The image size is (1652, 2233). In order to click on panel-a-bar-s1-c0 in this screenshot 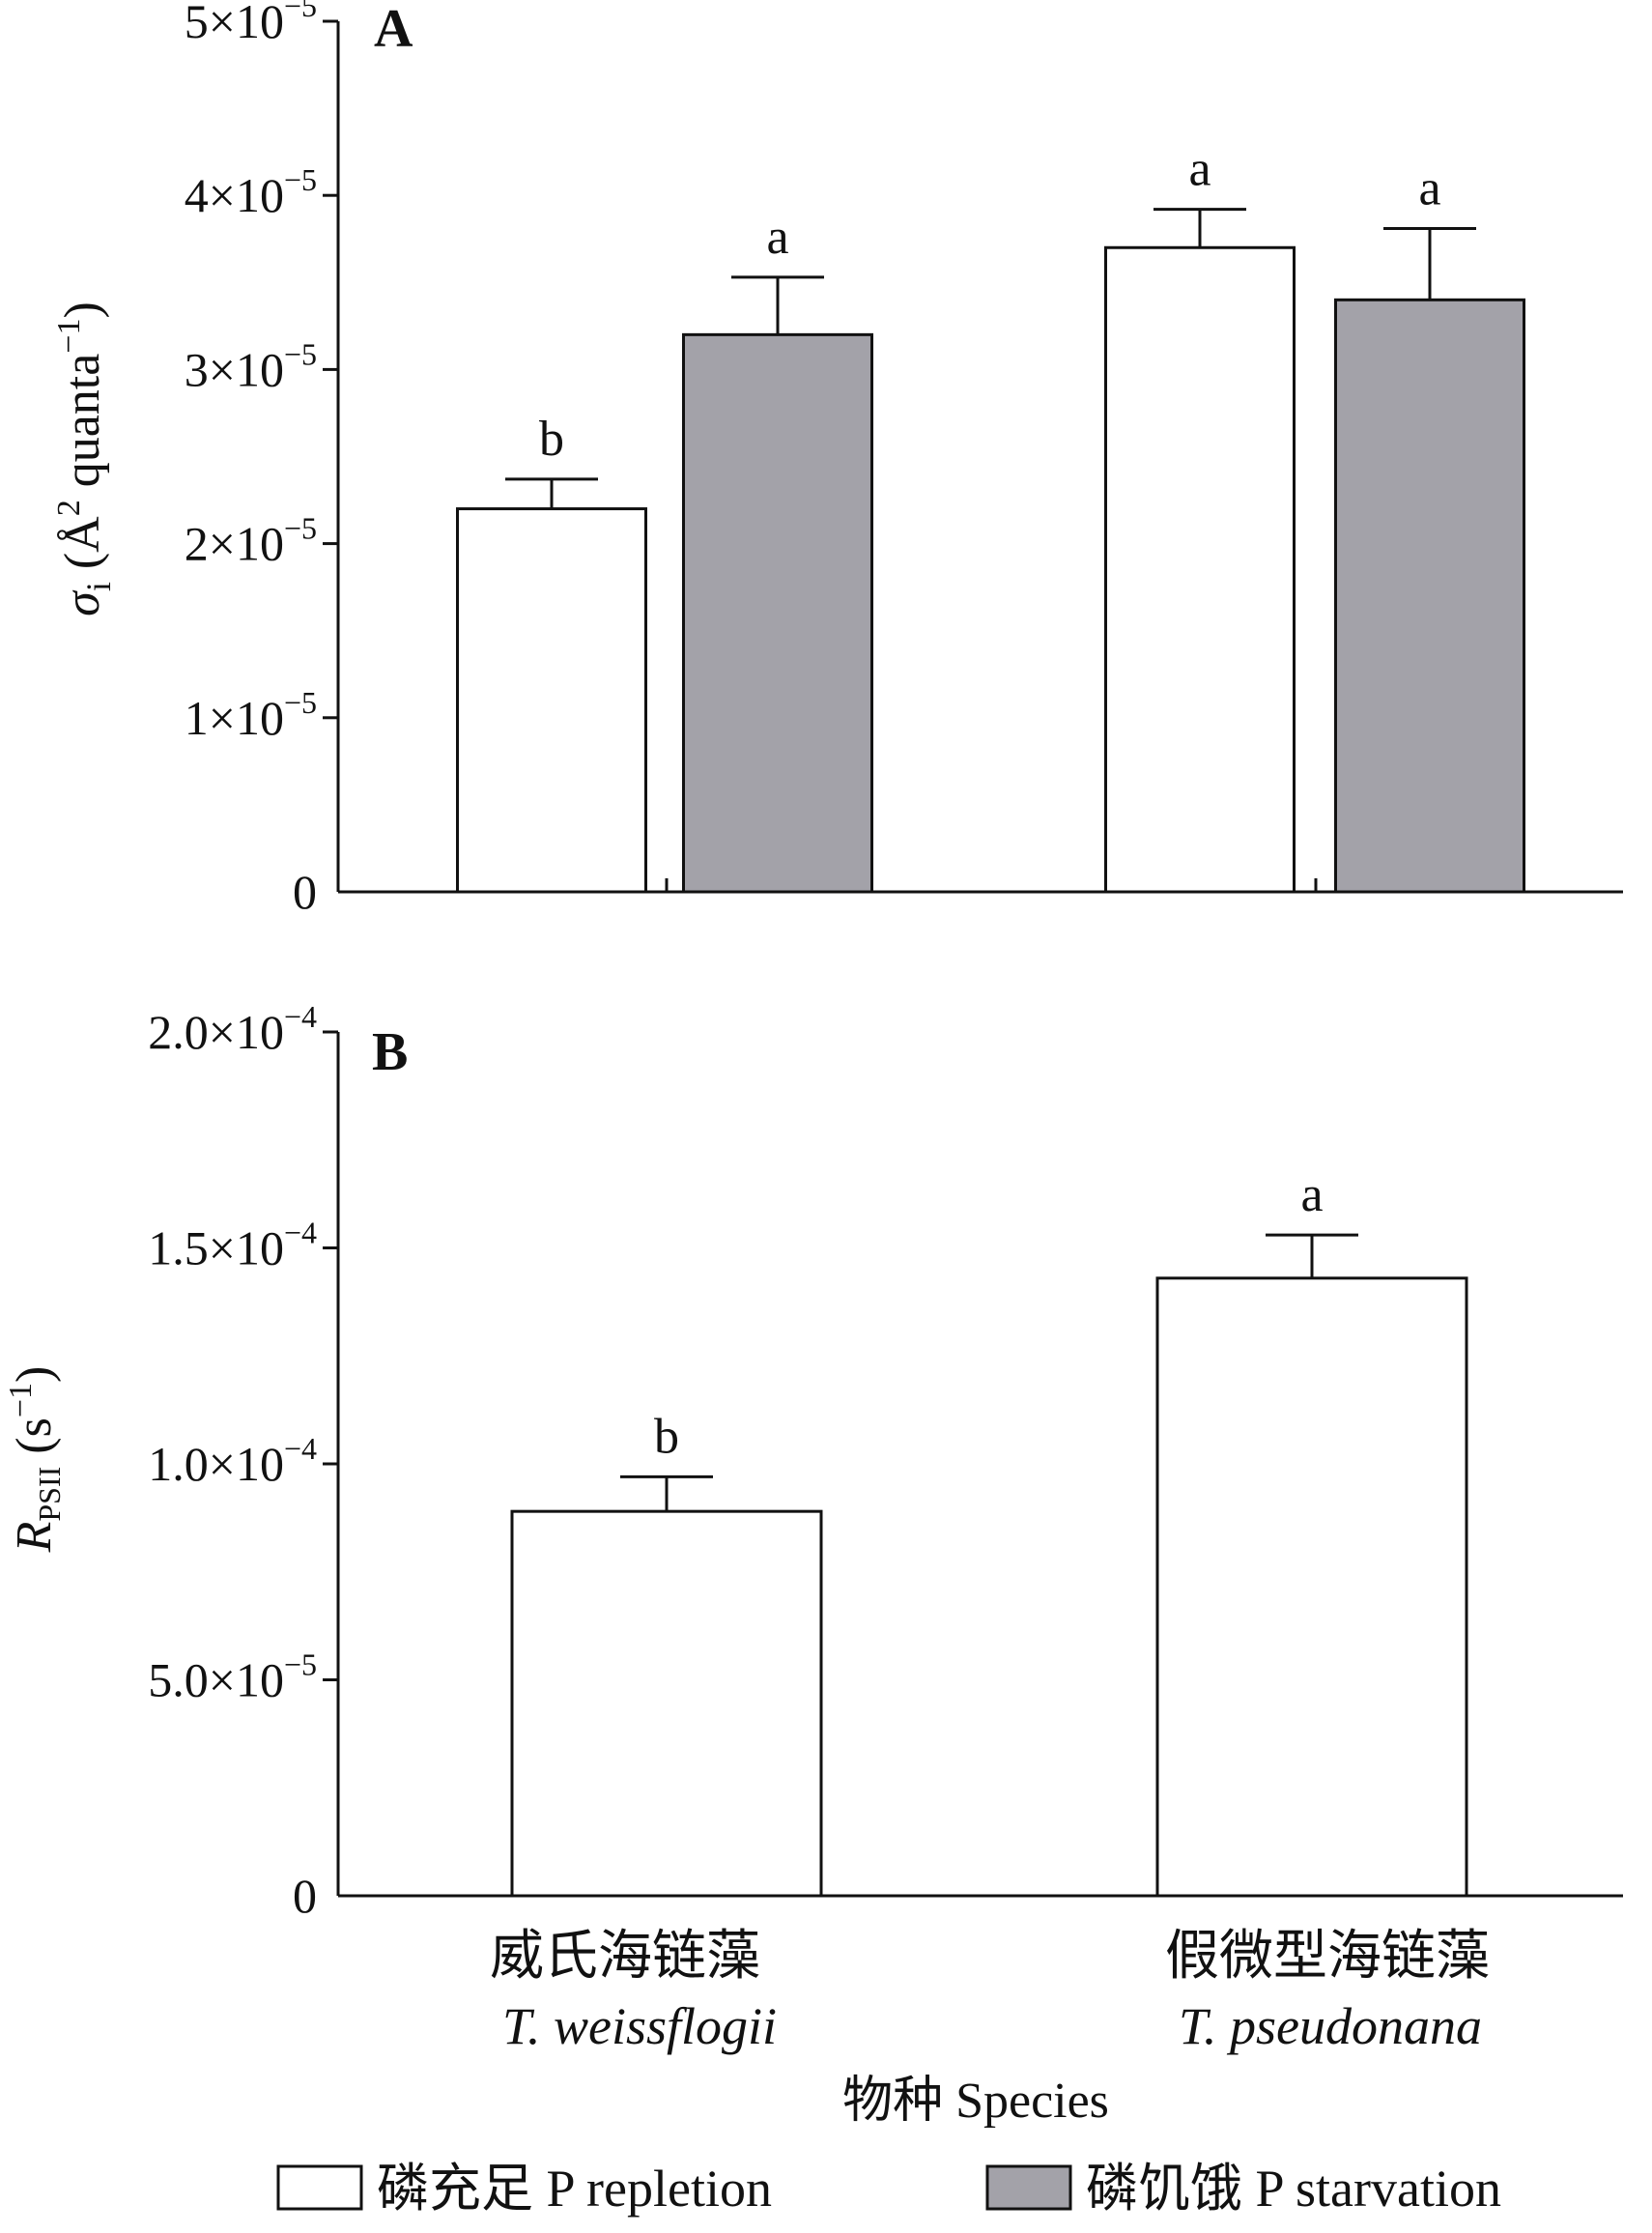, I will do `click(777, 613)`.